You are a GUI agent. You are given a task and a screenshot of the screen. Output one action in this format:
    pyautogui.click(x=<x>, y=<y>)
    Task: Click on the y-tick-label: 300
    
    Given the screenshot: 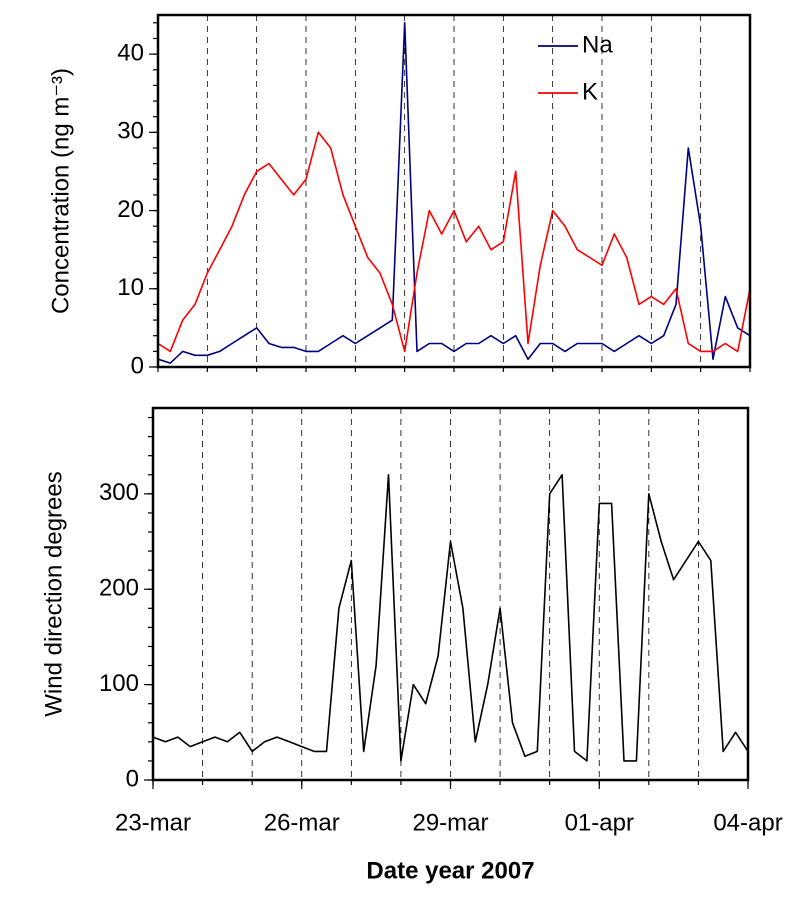 What is the action you would take?
    pyautogui.click(x=119, y=492)
    